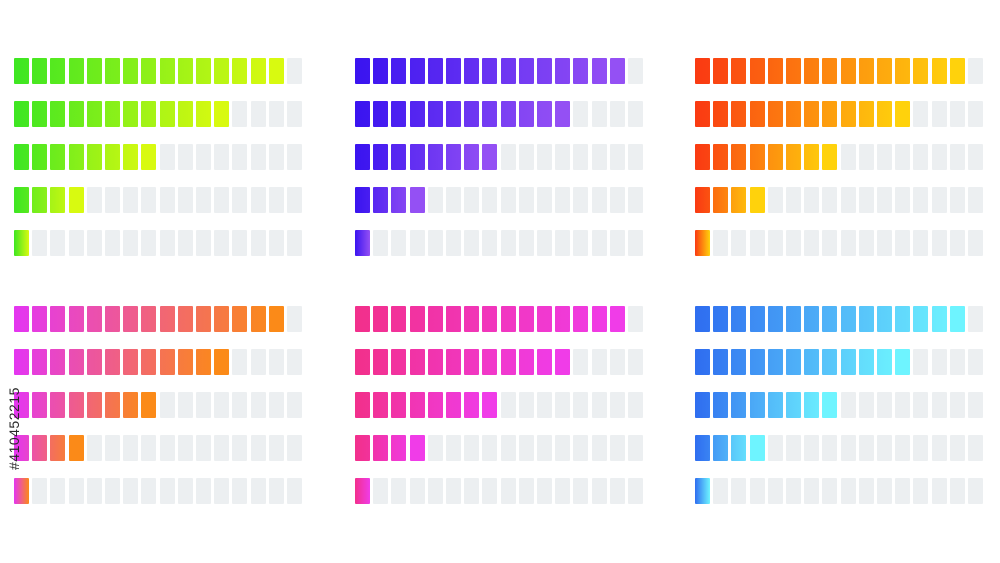 The height and width of the screenshot is (563, 1000). What do you see at coordinates (14, 428) in the screenshot?
I see `stock-id-label: #410452215` at bounding box center [14, 428].